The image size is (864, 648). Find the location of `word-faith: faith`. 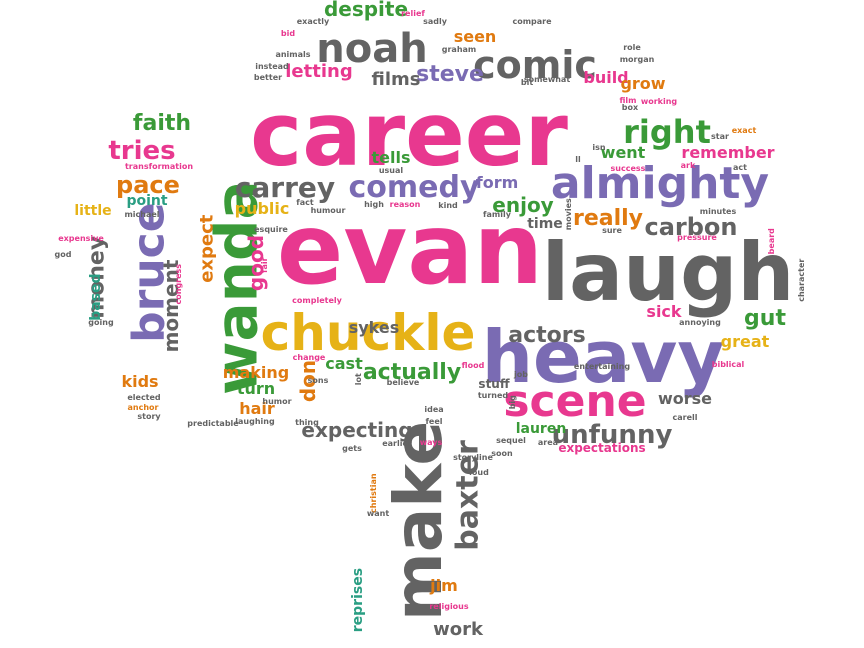

word-faith: faith is located at coordinates (162, 123).